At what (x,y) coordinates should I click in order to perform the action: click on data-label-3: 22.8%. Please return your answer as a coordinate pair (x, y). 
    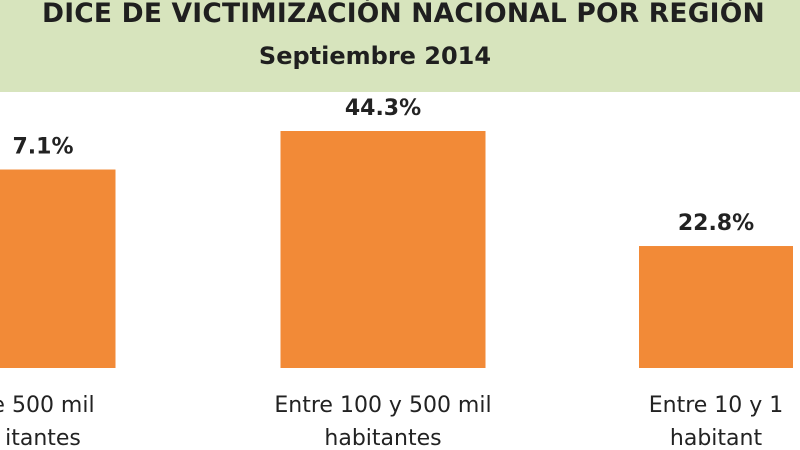
    Looking at the image, I should click on (716, 223).